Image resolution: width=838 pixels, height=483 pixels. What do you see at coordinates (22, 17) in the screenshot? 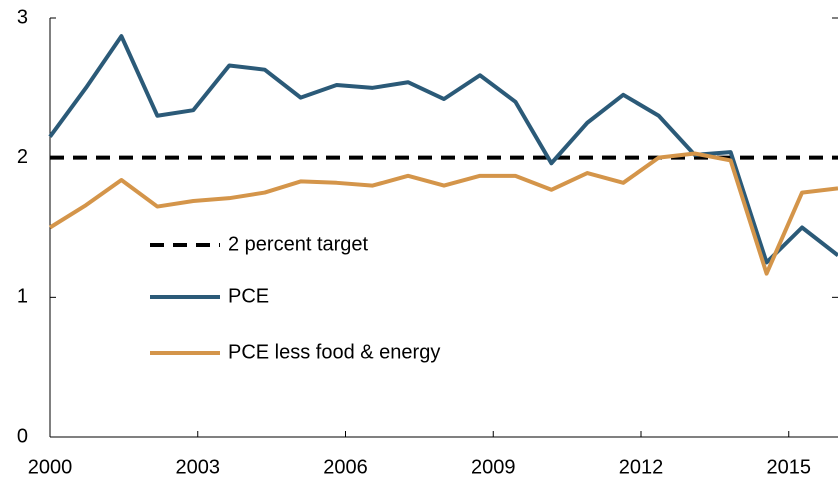
I see `y-tick-label: 3` at bounding box center [22, 17].